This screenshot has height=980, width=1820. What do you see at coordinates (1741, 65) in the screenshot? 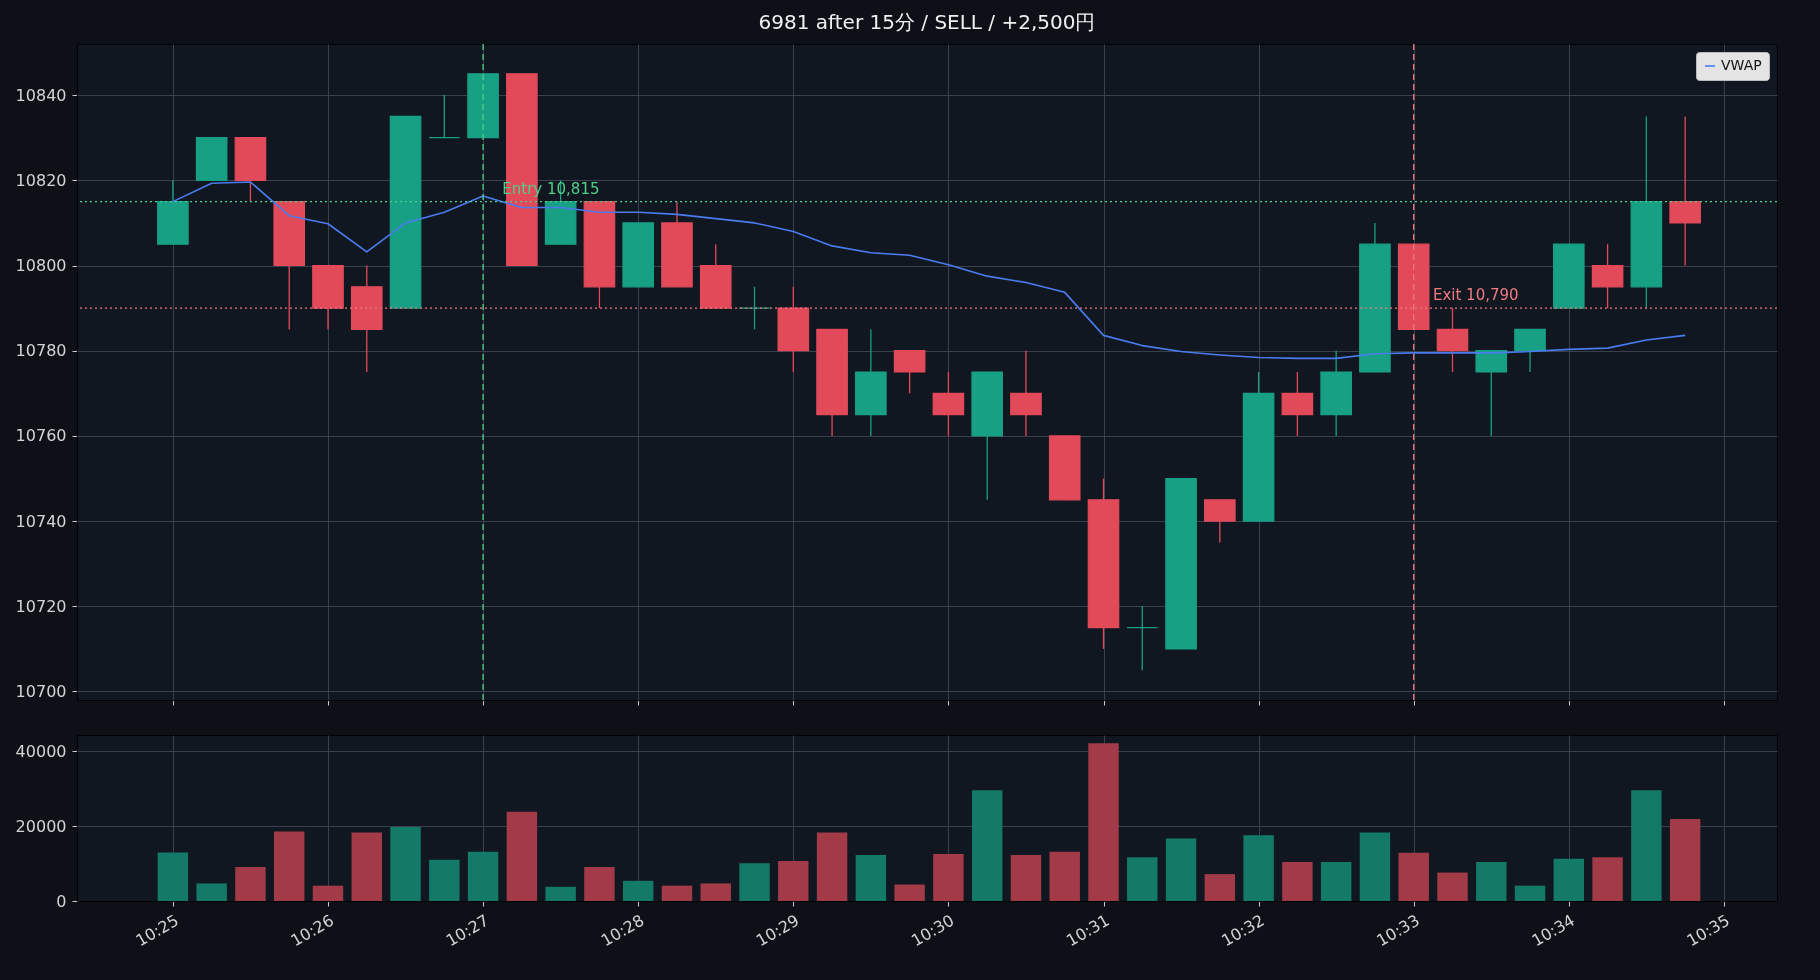
I see `legend-label: VWAP` at bounding box center [1741, 65].